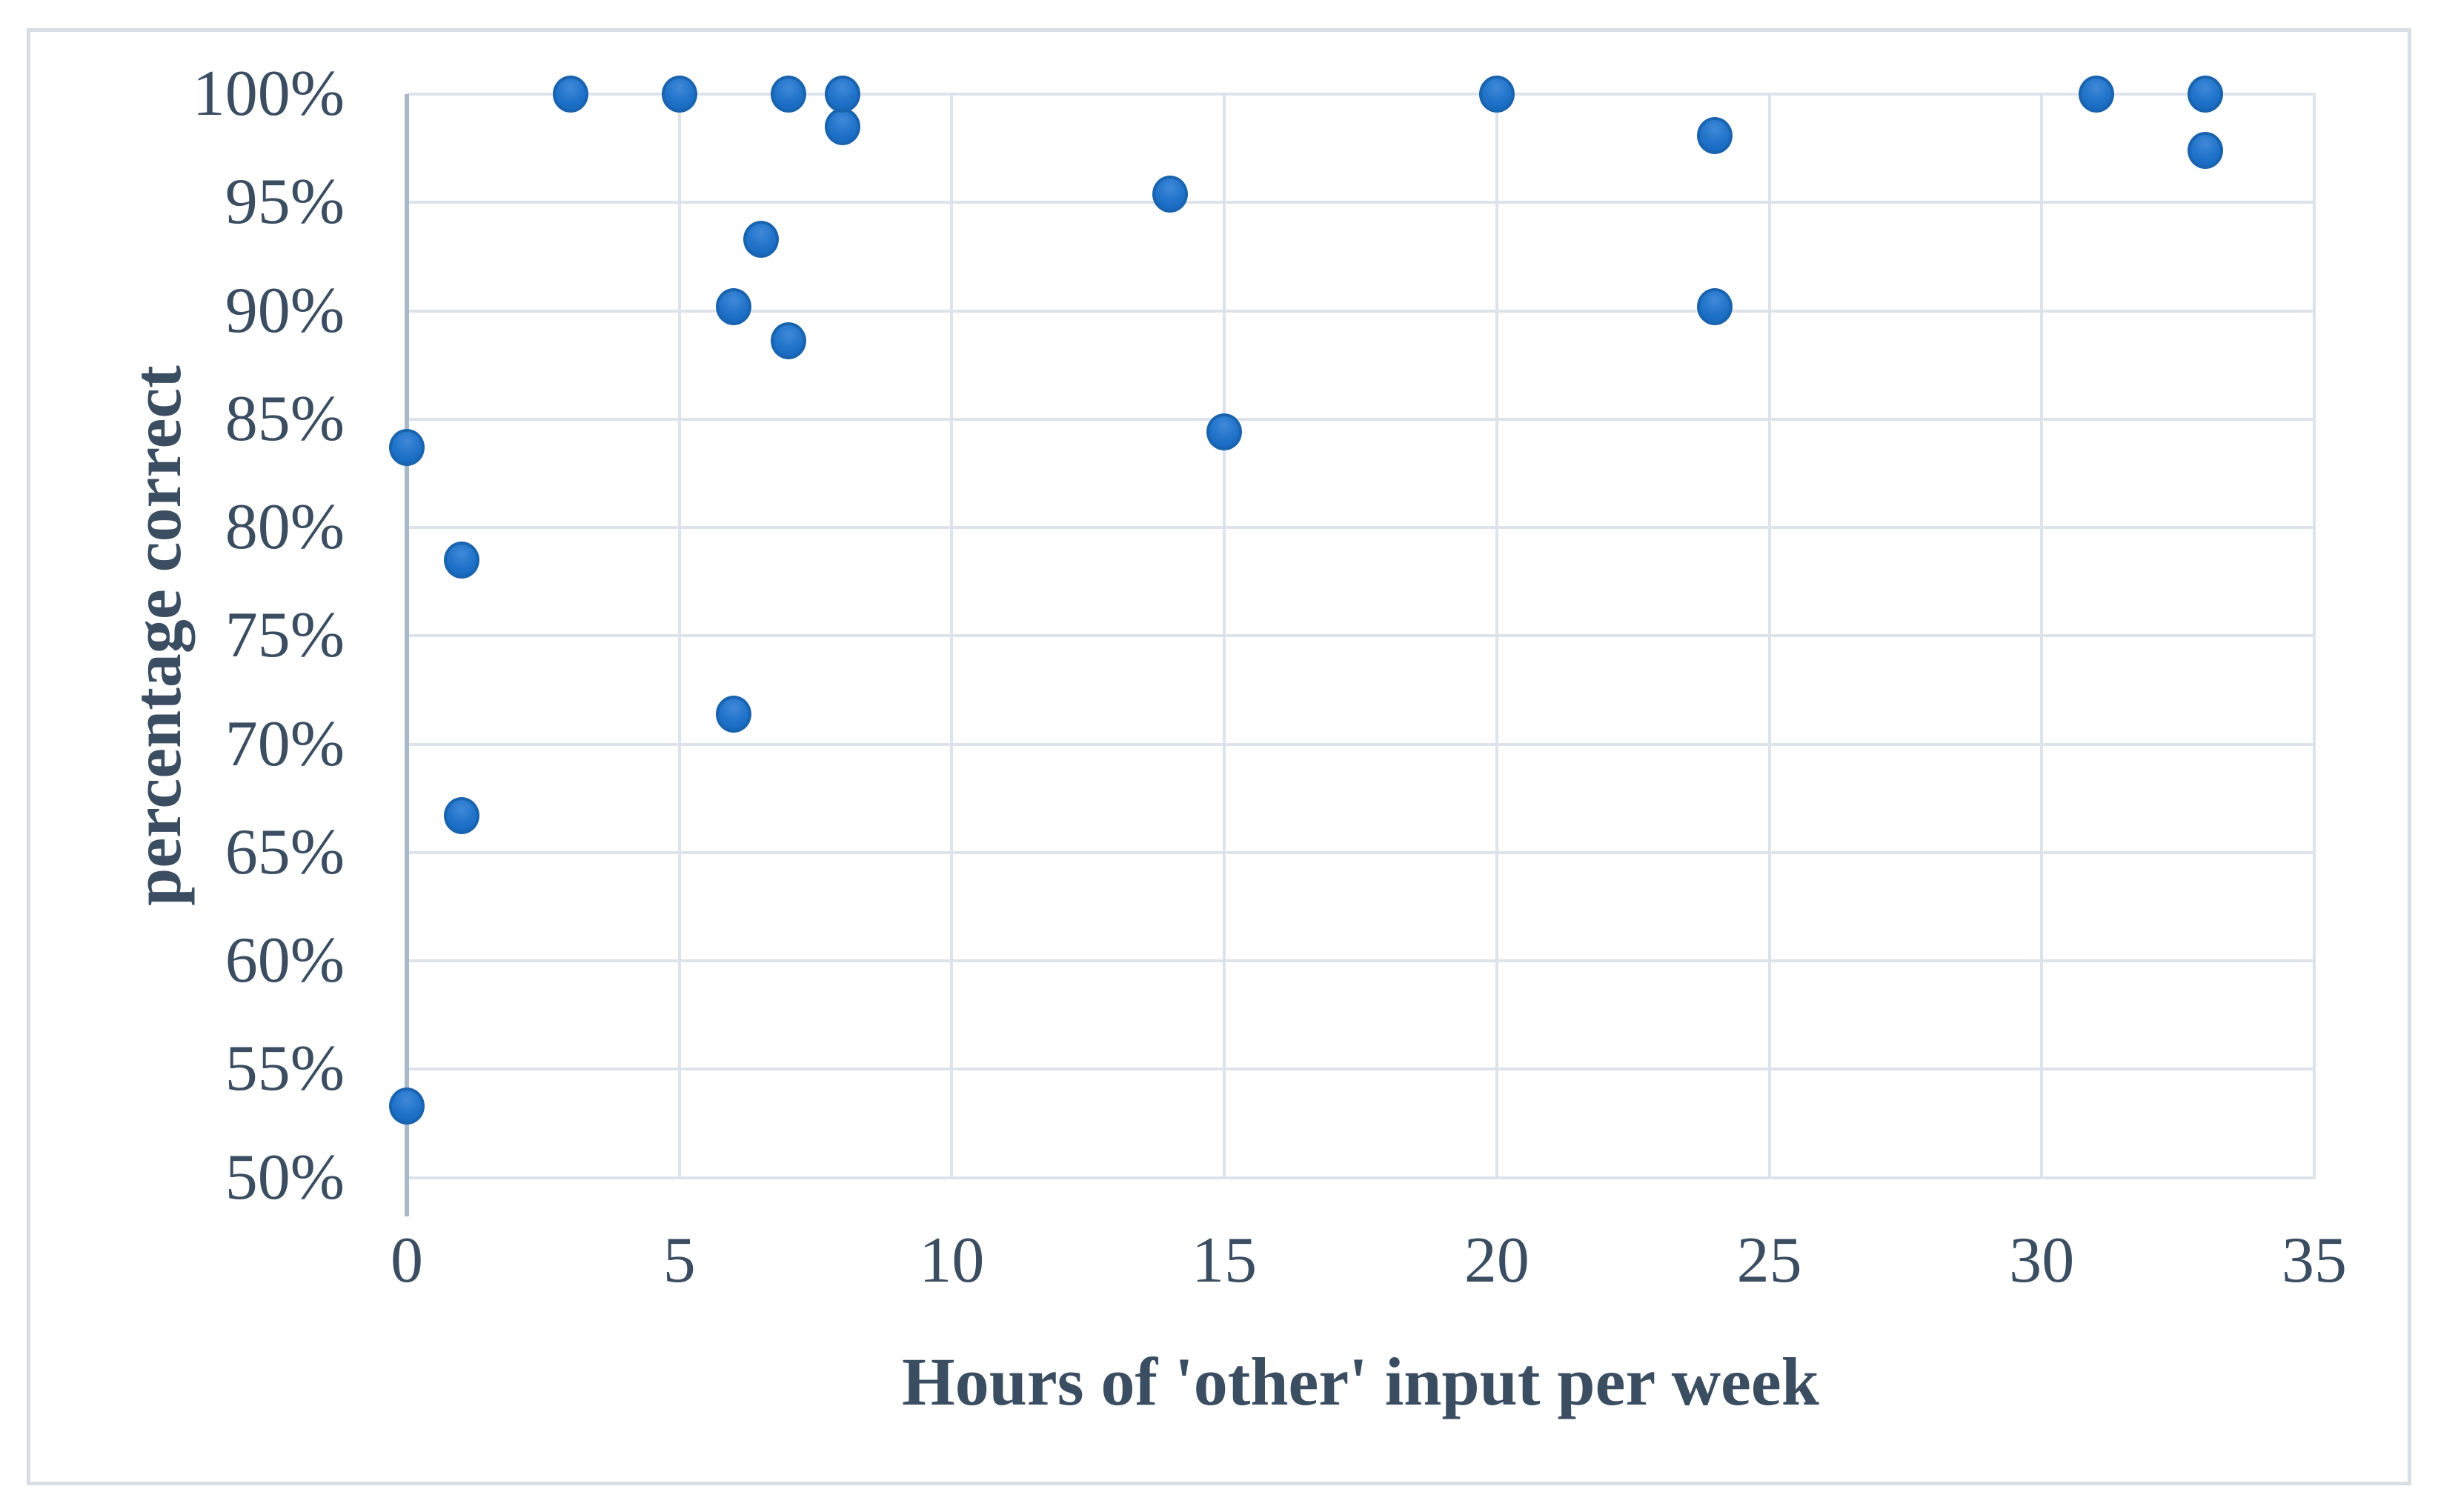 This screenshot has width=2438, height=1512. I want to click on x-tick-label: 0, so click(407, 1261).